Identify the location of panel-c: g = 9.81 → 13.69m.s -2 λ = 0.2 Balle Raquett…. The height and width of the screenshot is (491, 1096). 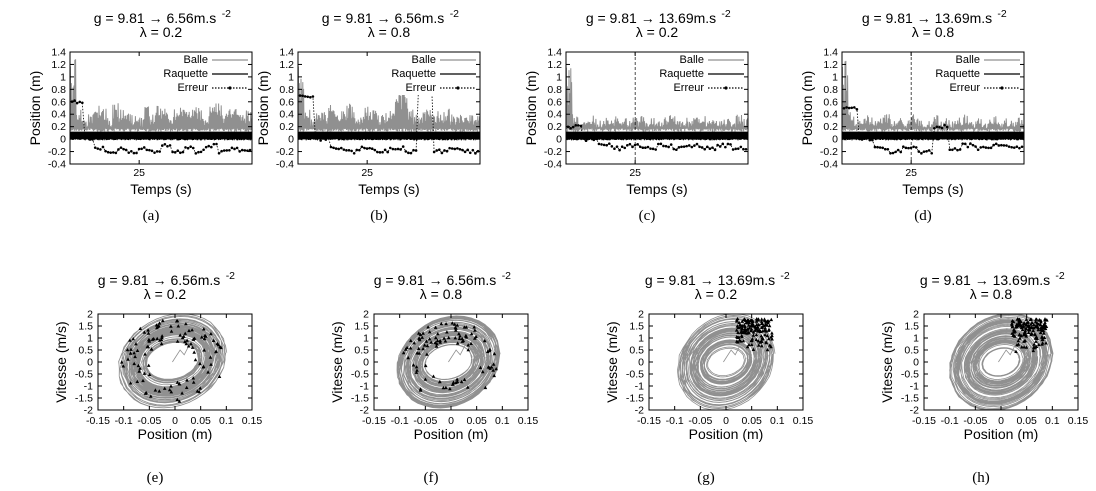
(636, 116).